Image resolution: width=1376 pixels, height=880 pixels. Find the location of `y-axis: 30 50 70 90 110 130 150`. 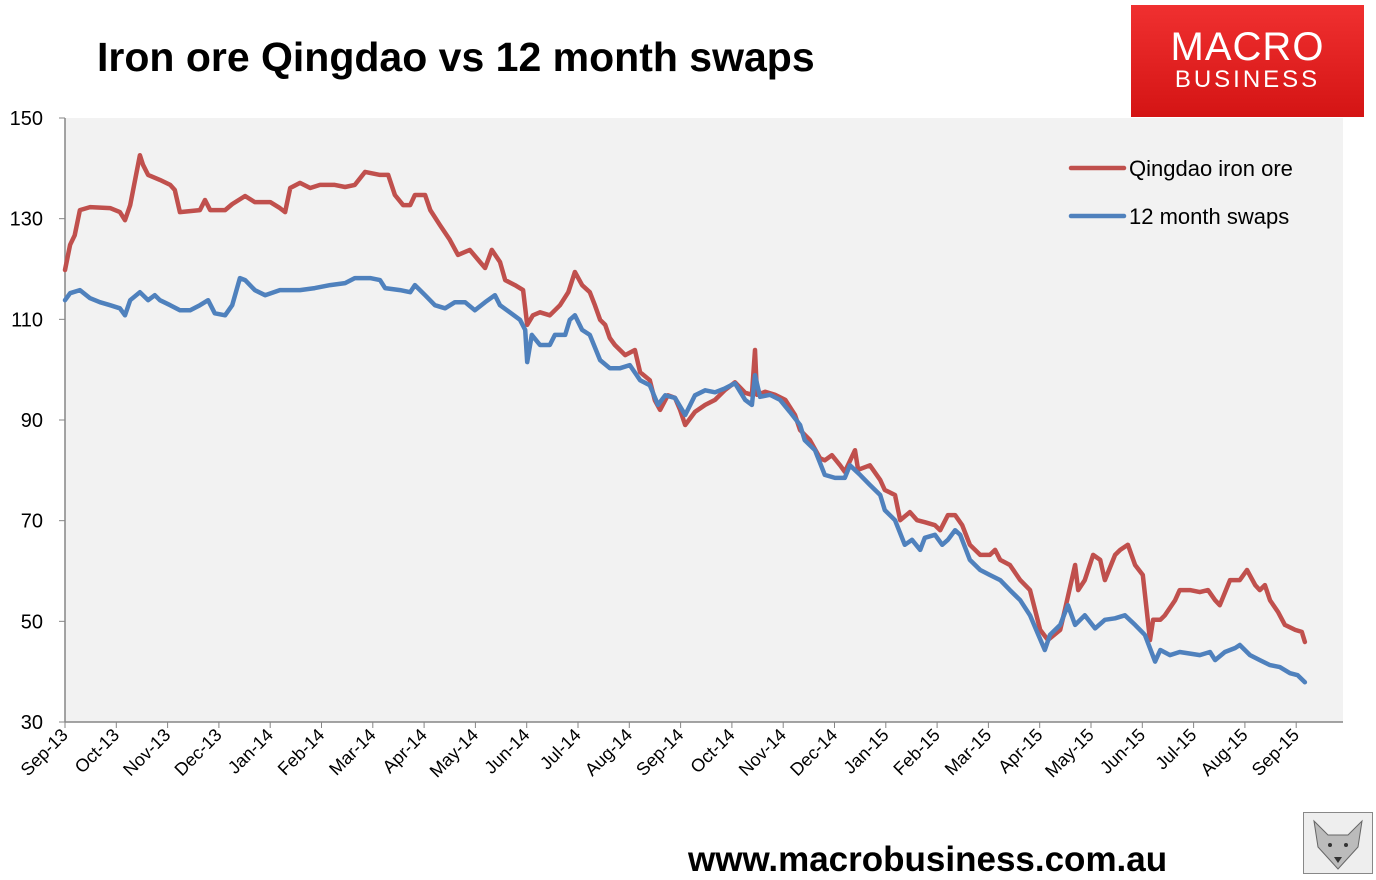

y-axis: 30 50 70 90 110 130 150 is located at coordinates (38, 421).